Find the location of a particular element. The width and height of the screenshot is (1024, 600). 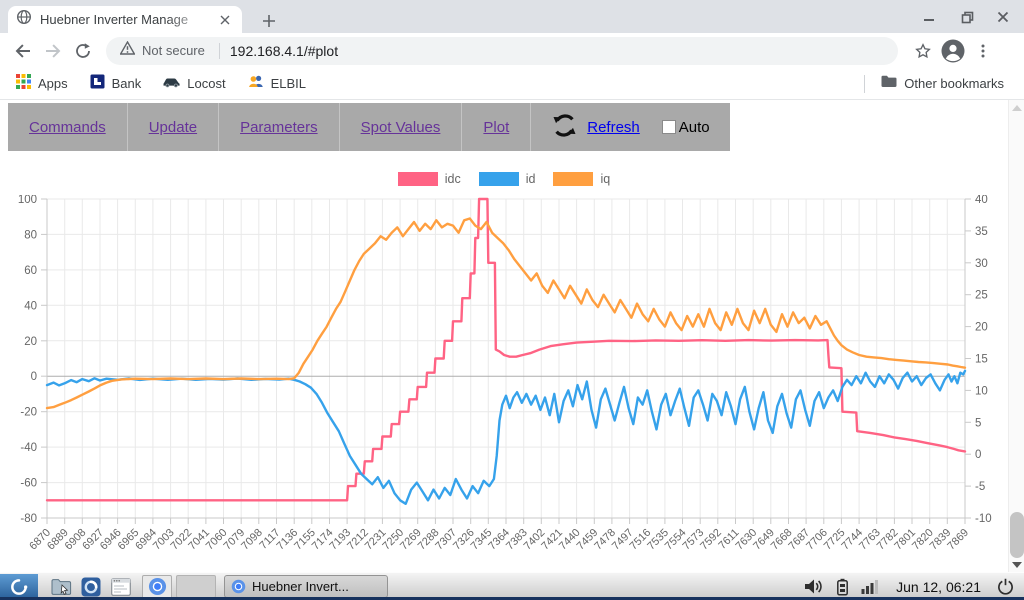

nav-link: Update is located at coordinates (173, 127).